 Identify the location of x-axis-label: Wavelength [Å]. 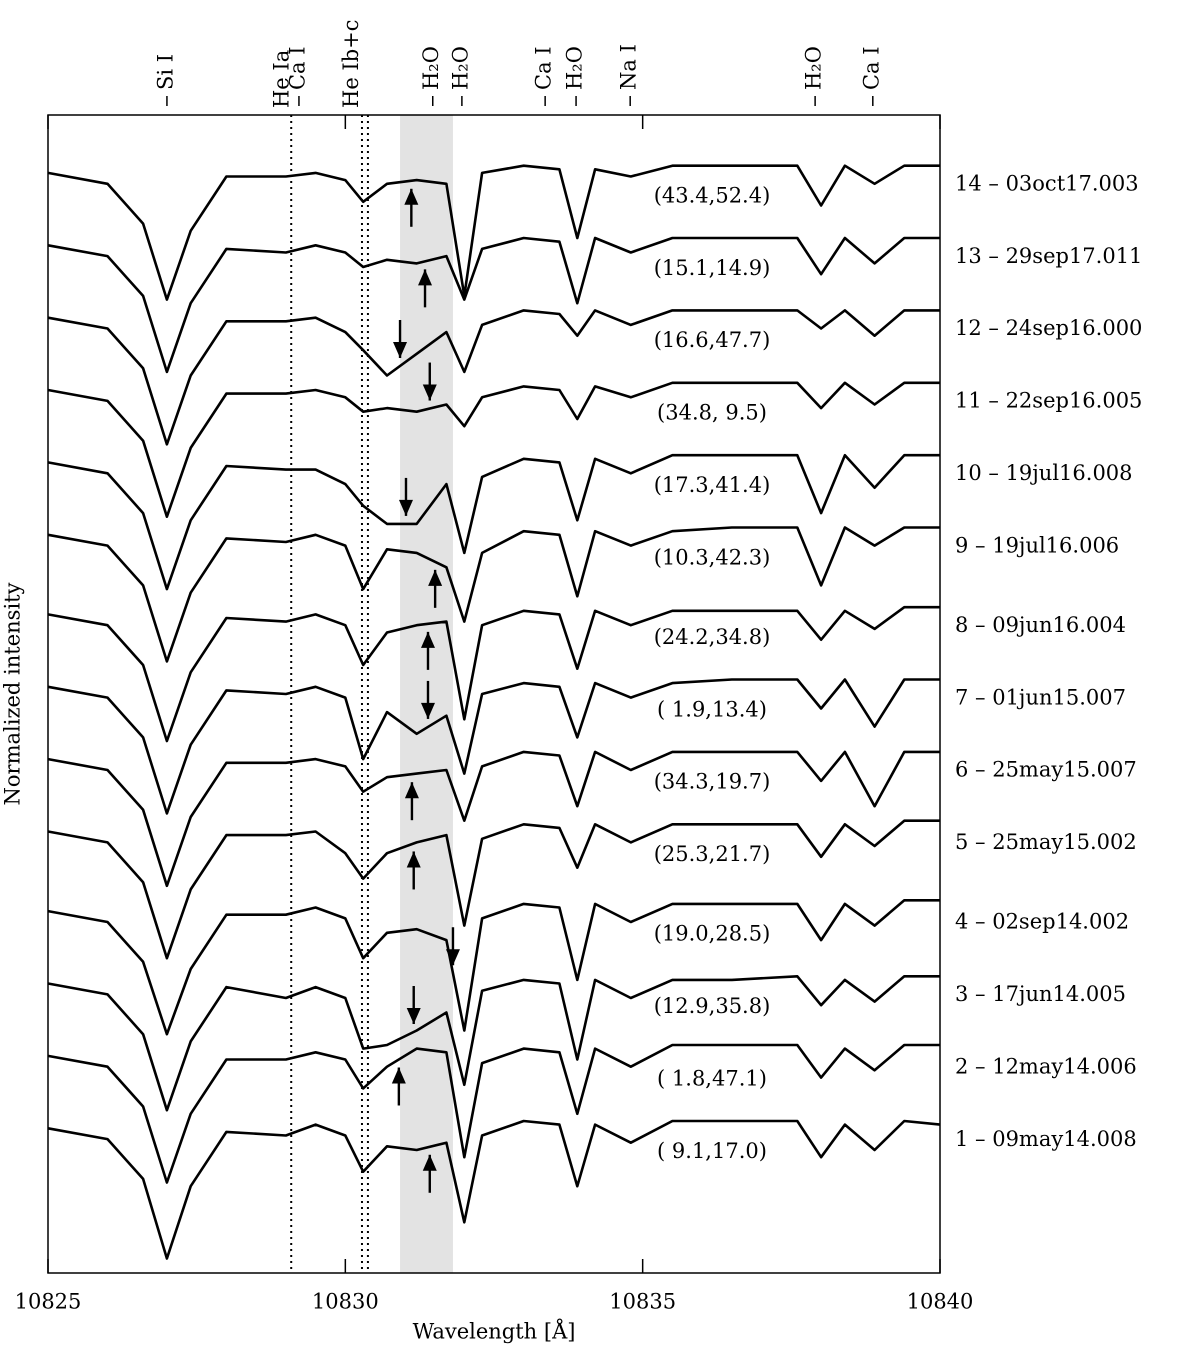
(494, 1331).